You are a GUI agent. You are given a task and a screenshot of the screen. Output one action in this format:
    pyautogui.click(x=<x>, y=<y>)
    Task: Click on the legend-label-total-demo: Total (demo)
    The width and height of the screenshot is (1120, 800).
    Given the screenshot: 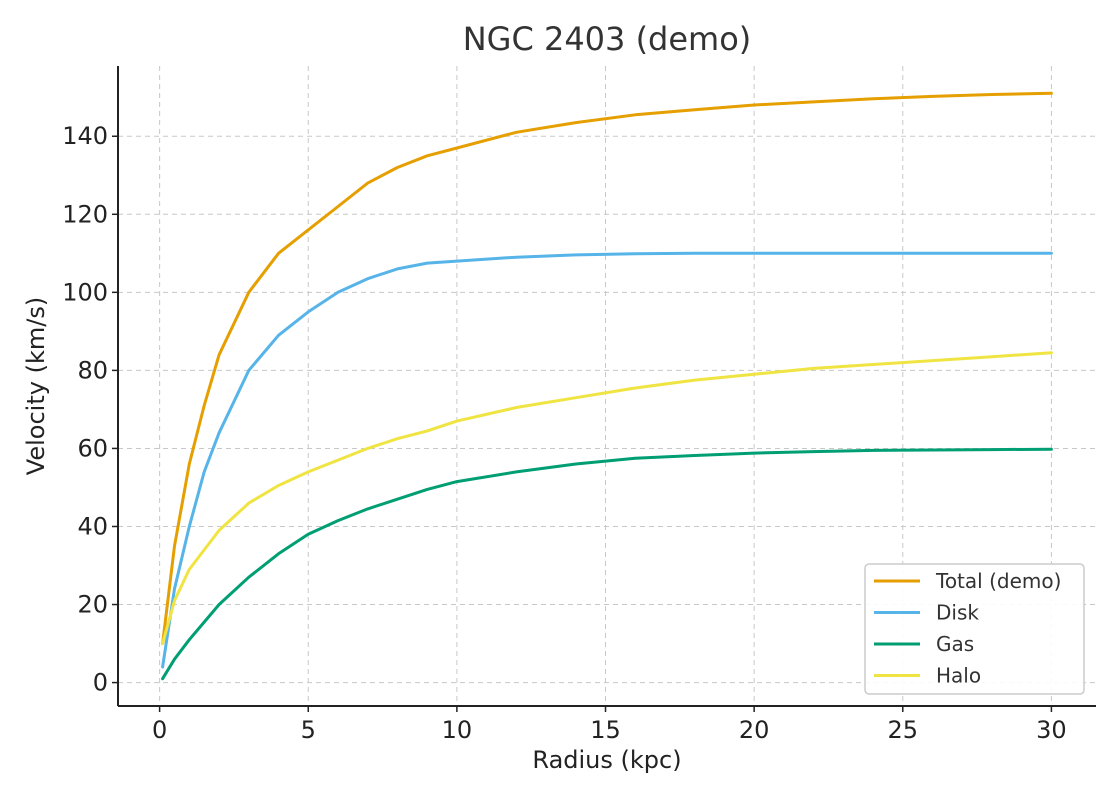 What is the action you would take?
    pyautogui.click(x=998, y=581)
    